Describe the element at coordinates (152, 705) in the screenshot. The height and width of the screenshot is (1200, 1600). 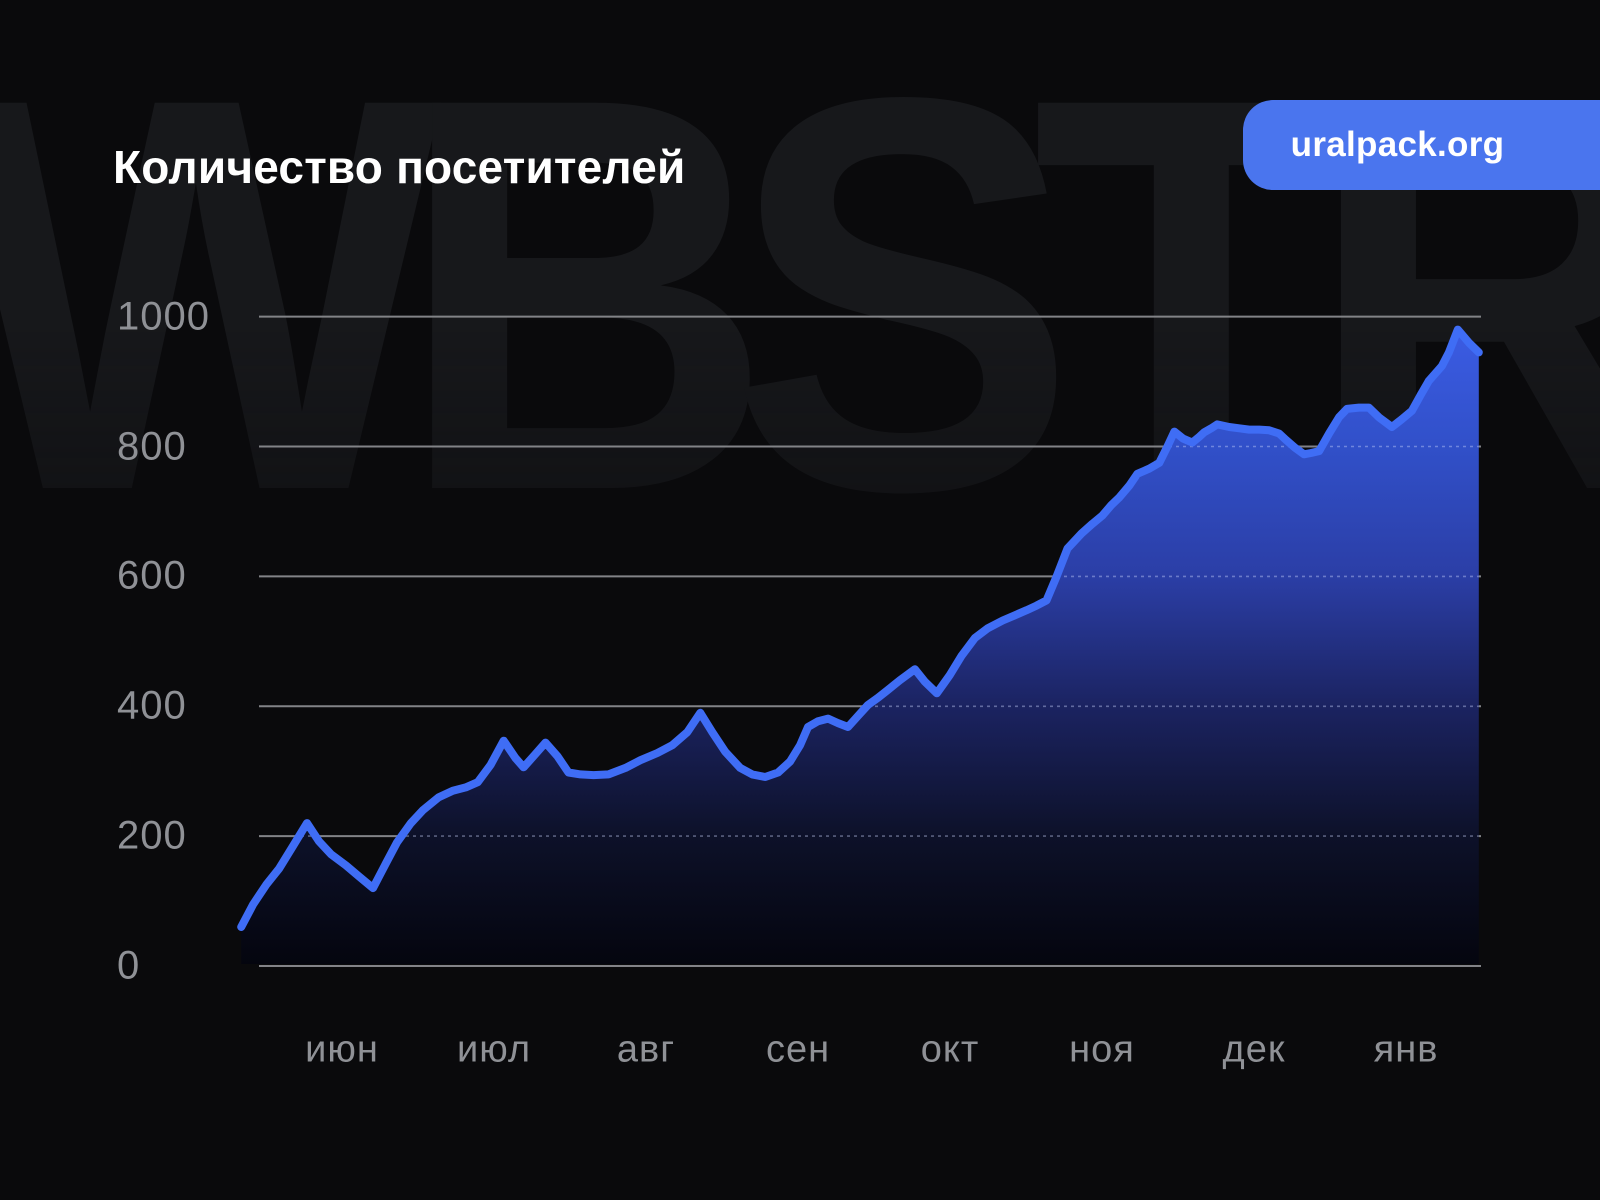
I see `y-axis-tick-label-400: 400` at that location.